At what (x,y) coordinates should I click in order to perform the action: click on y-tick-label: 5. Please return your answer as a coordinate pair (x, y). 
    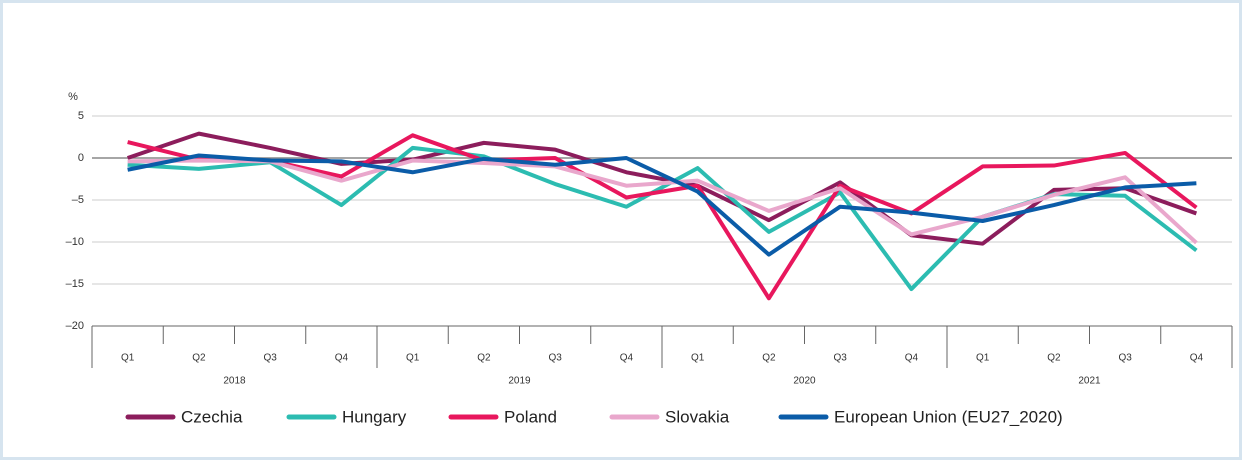
    Looking at the image, I should click on (81, 116).